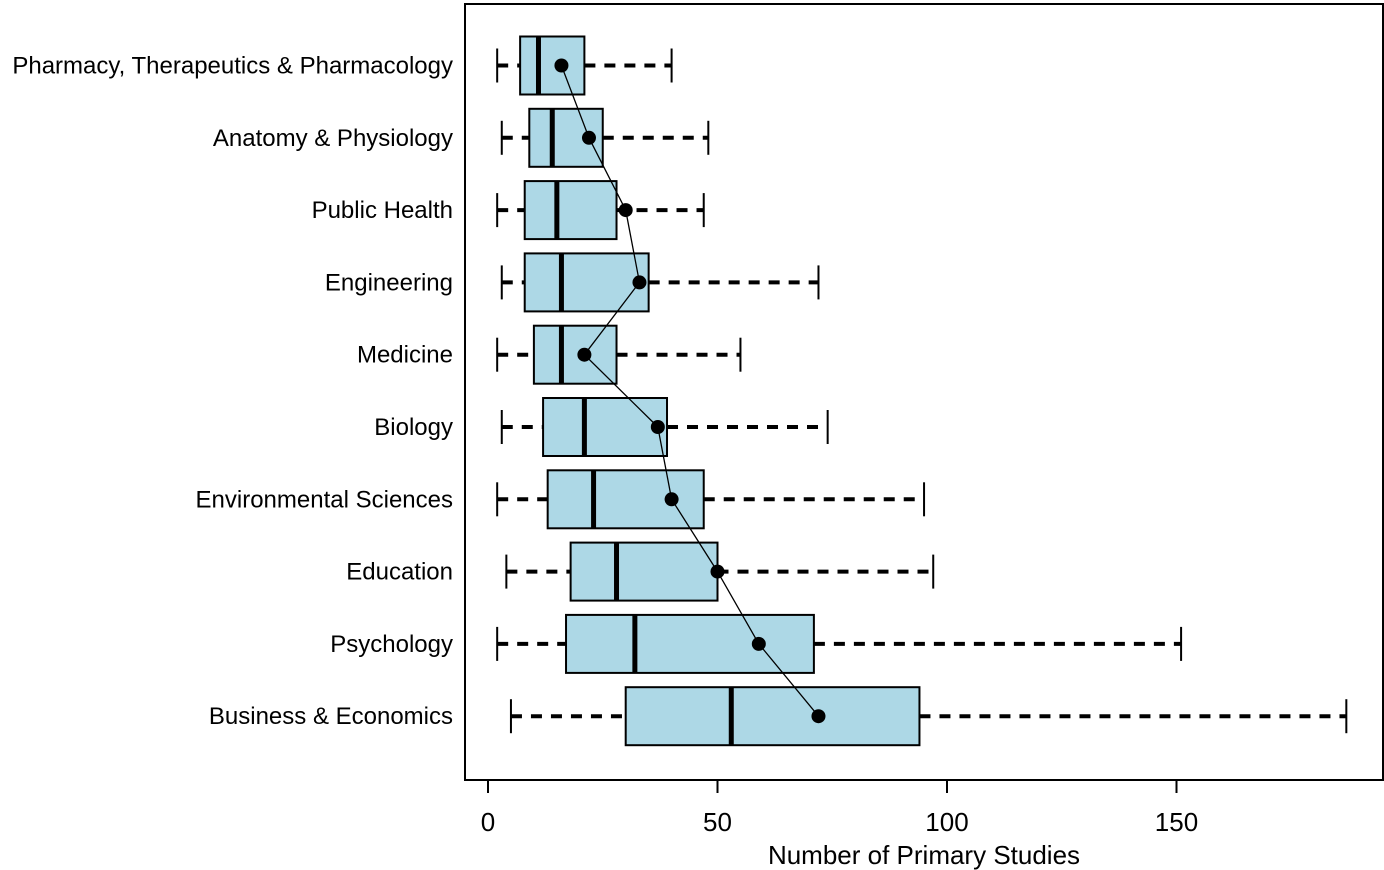 This screenshot has width=1384, height=870. What do you see at coordinates (389, 282) in the screenshot?
I see `category-label: Engineering` at bounding box center [389, 282].